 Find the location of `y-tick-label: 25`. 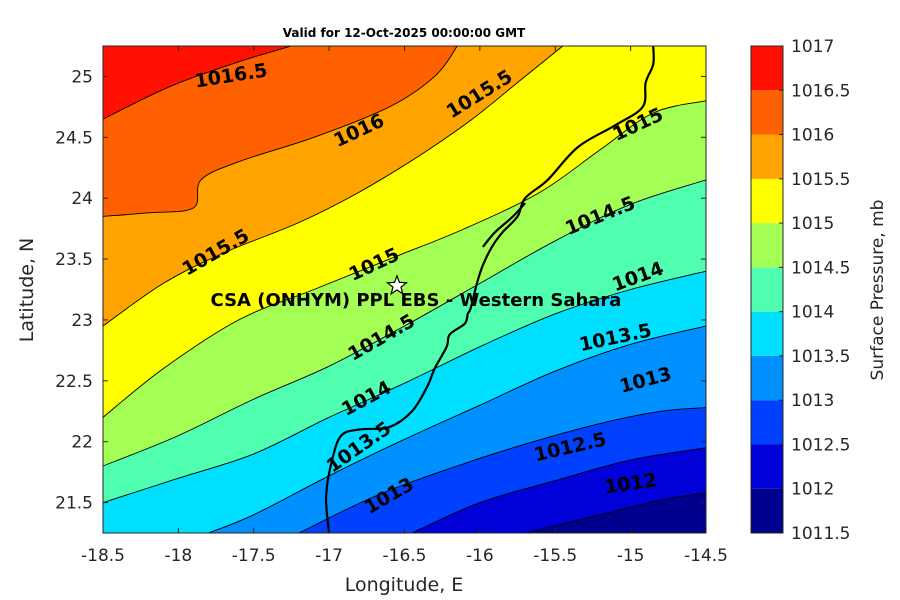

y-tick-label: 25 is located at coordinates (82, 77).